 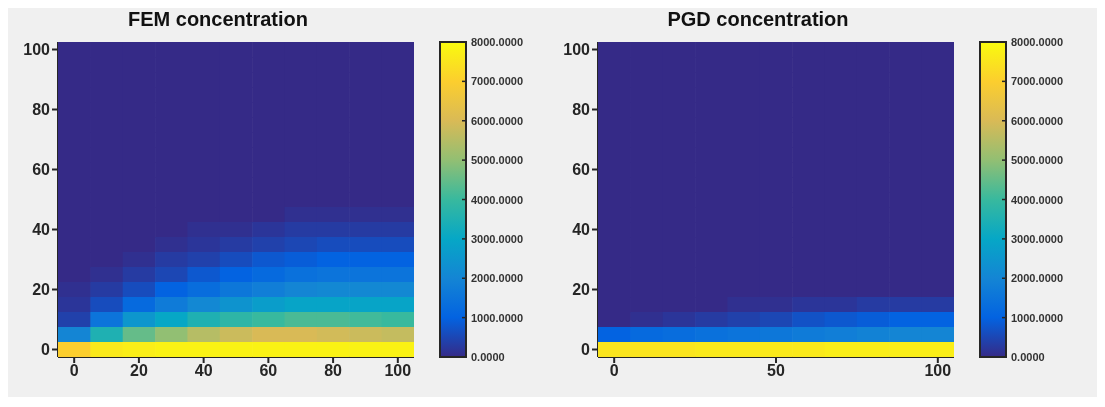 I want to click on x-tick-label: 80, so click(x=333, y=371).